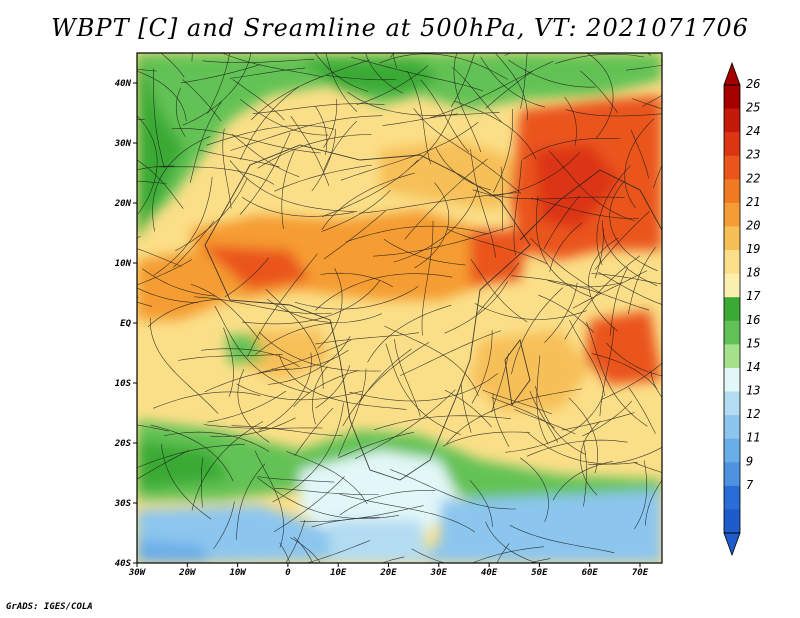  Describe the element at coordinates (753, 202) in the screenshot. I see `colorbar-label: 21` at that location.